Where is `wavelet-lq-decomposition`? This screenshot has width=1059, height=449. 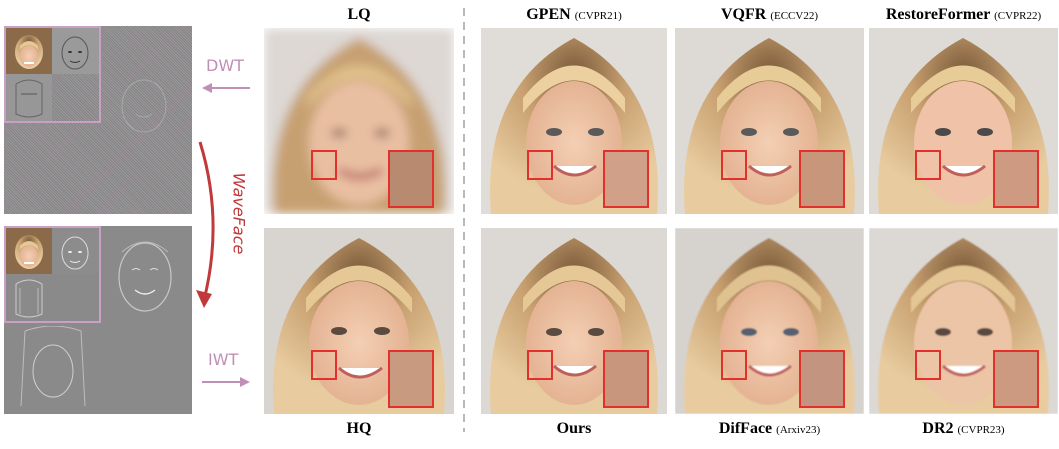 wavelet-lq-decomposition is located at coordinates (98, 120).